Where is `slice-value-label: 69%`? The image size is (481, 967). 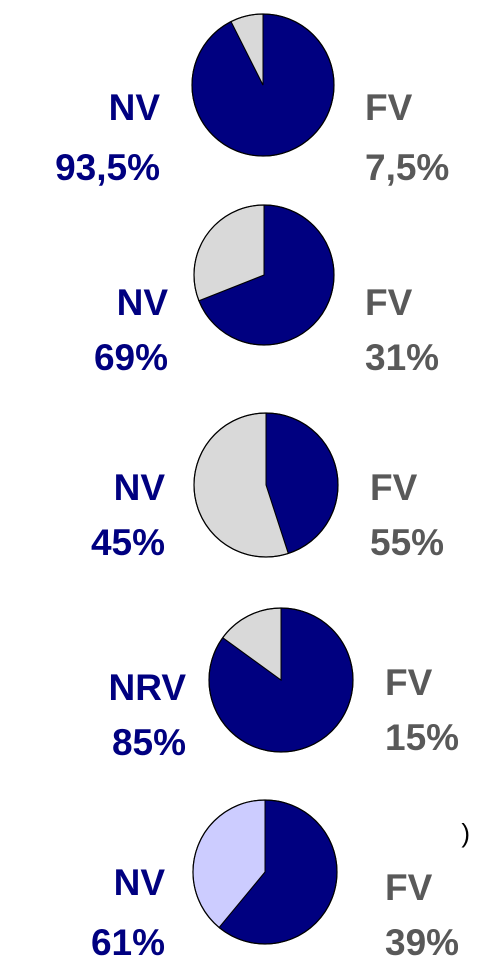 slice-value-label: 69% is located at coordinates (131, 357).